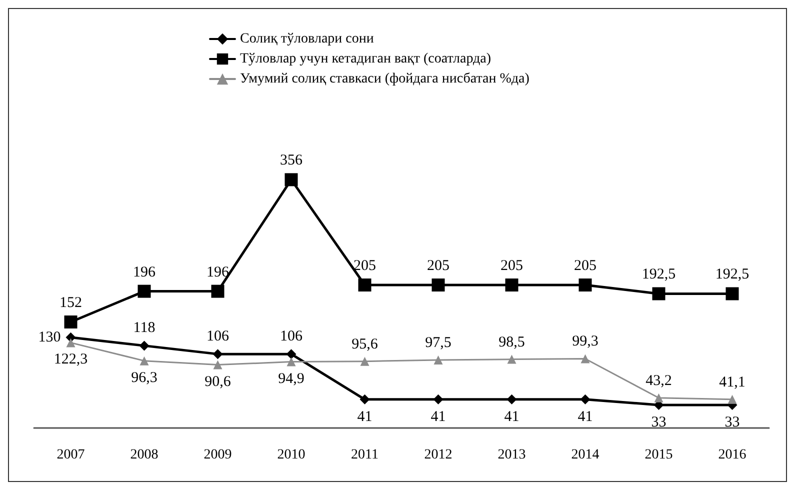 This screenshot has width=795, height=490. What do you see at coordinates (70, 455) in the screenshot?
I see `x-tick-label: 2007` at bounding box center [70, 455].